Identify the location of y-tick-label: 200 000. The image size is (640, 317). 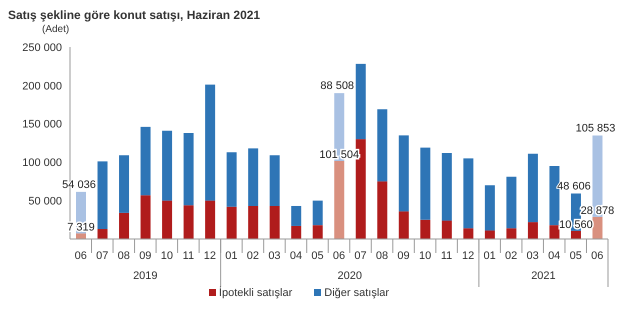
(42, 86).